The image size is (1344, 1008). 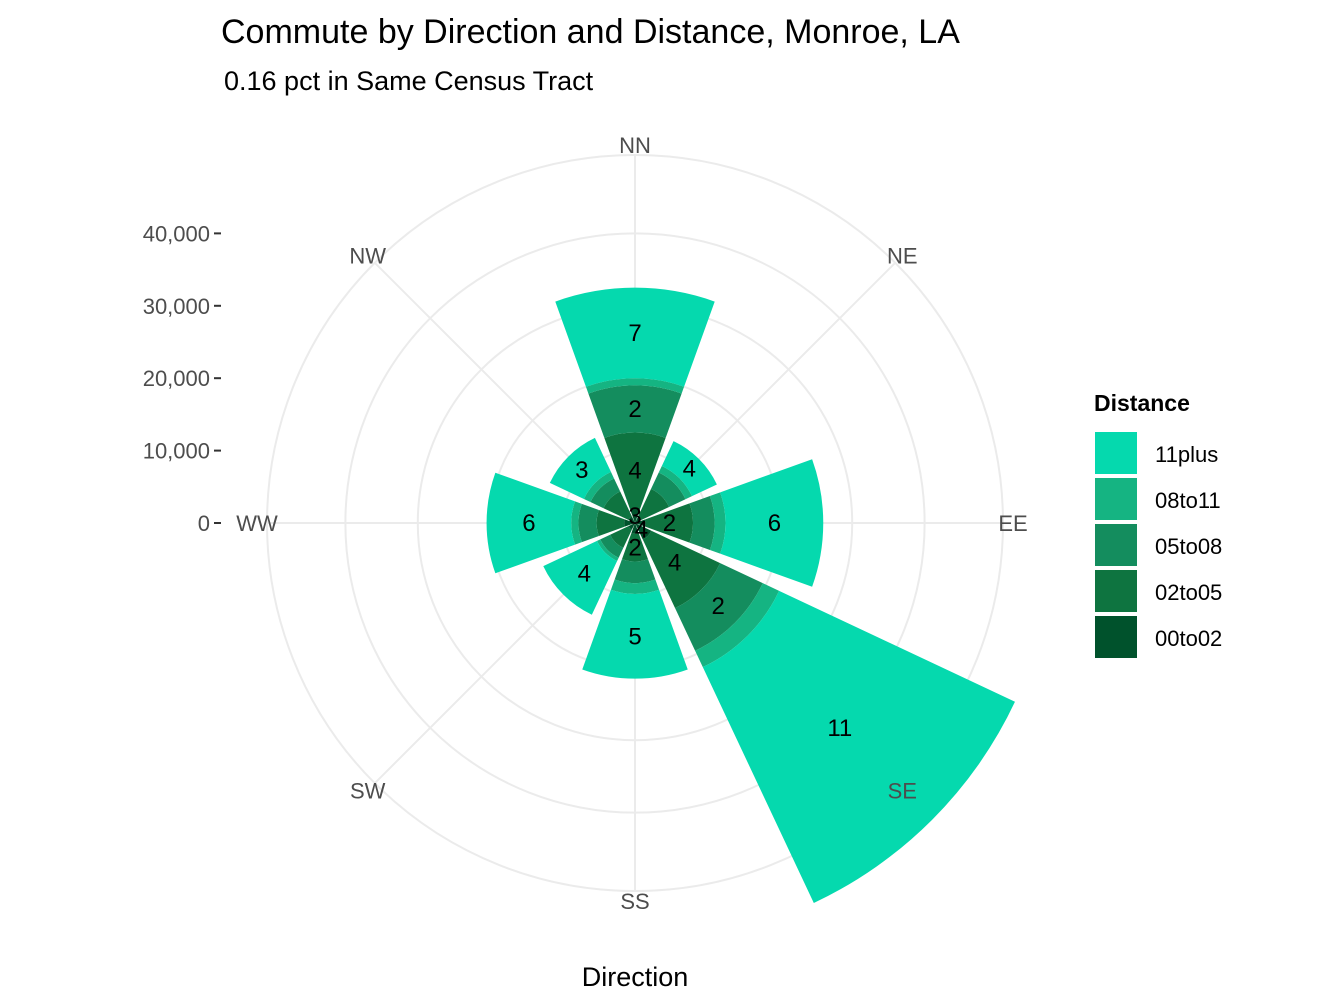 I want to click on direction-label-se: SE, so click(x=902, y=790).